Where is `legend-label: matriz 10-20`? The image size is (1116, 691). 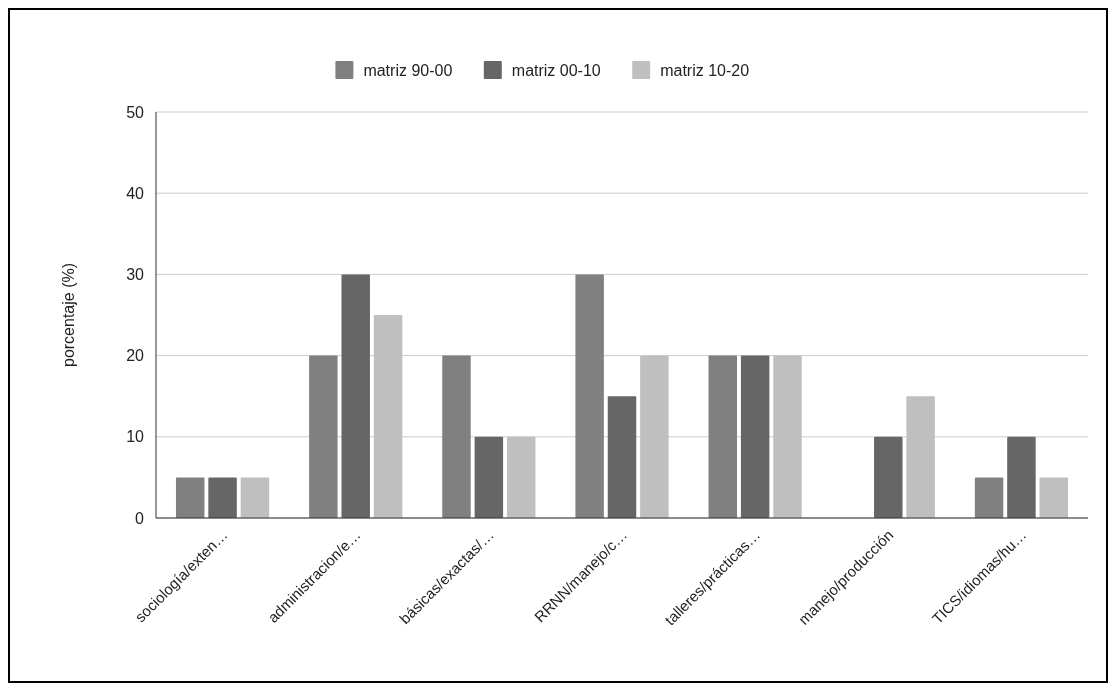
legend-label: matriz 10-20 is located at coordinates (705, 70).